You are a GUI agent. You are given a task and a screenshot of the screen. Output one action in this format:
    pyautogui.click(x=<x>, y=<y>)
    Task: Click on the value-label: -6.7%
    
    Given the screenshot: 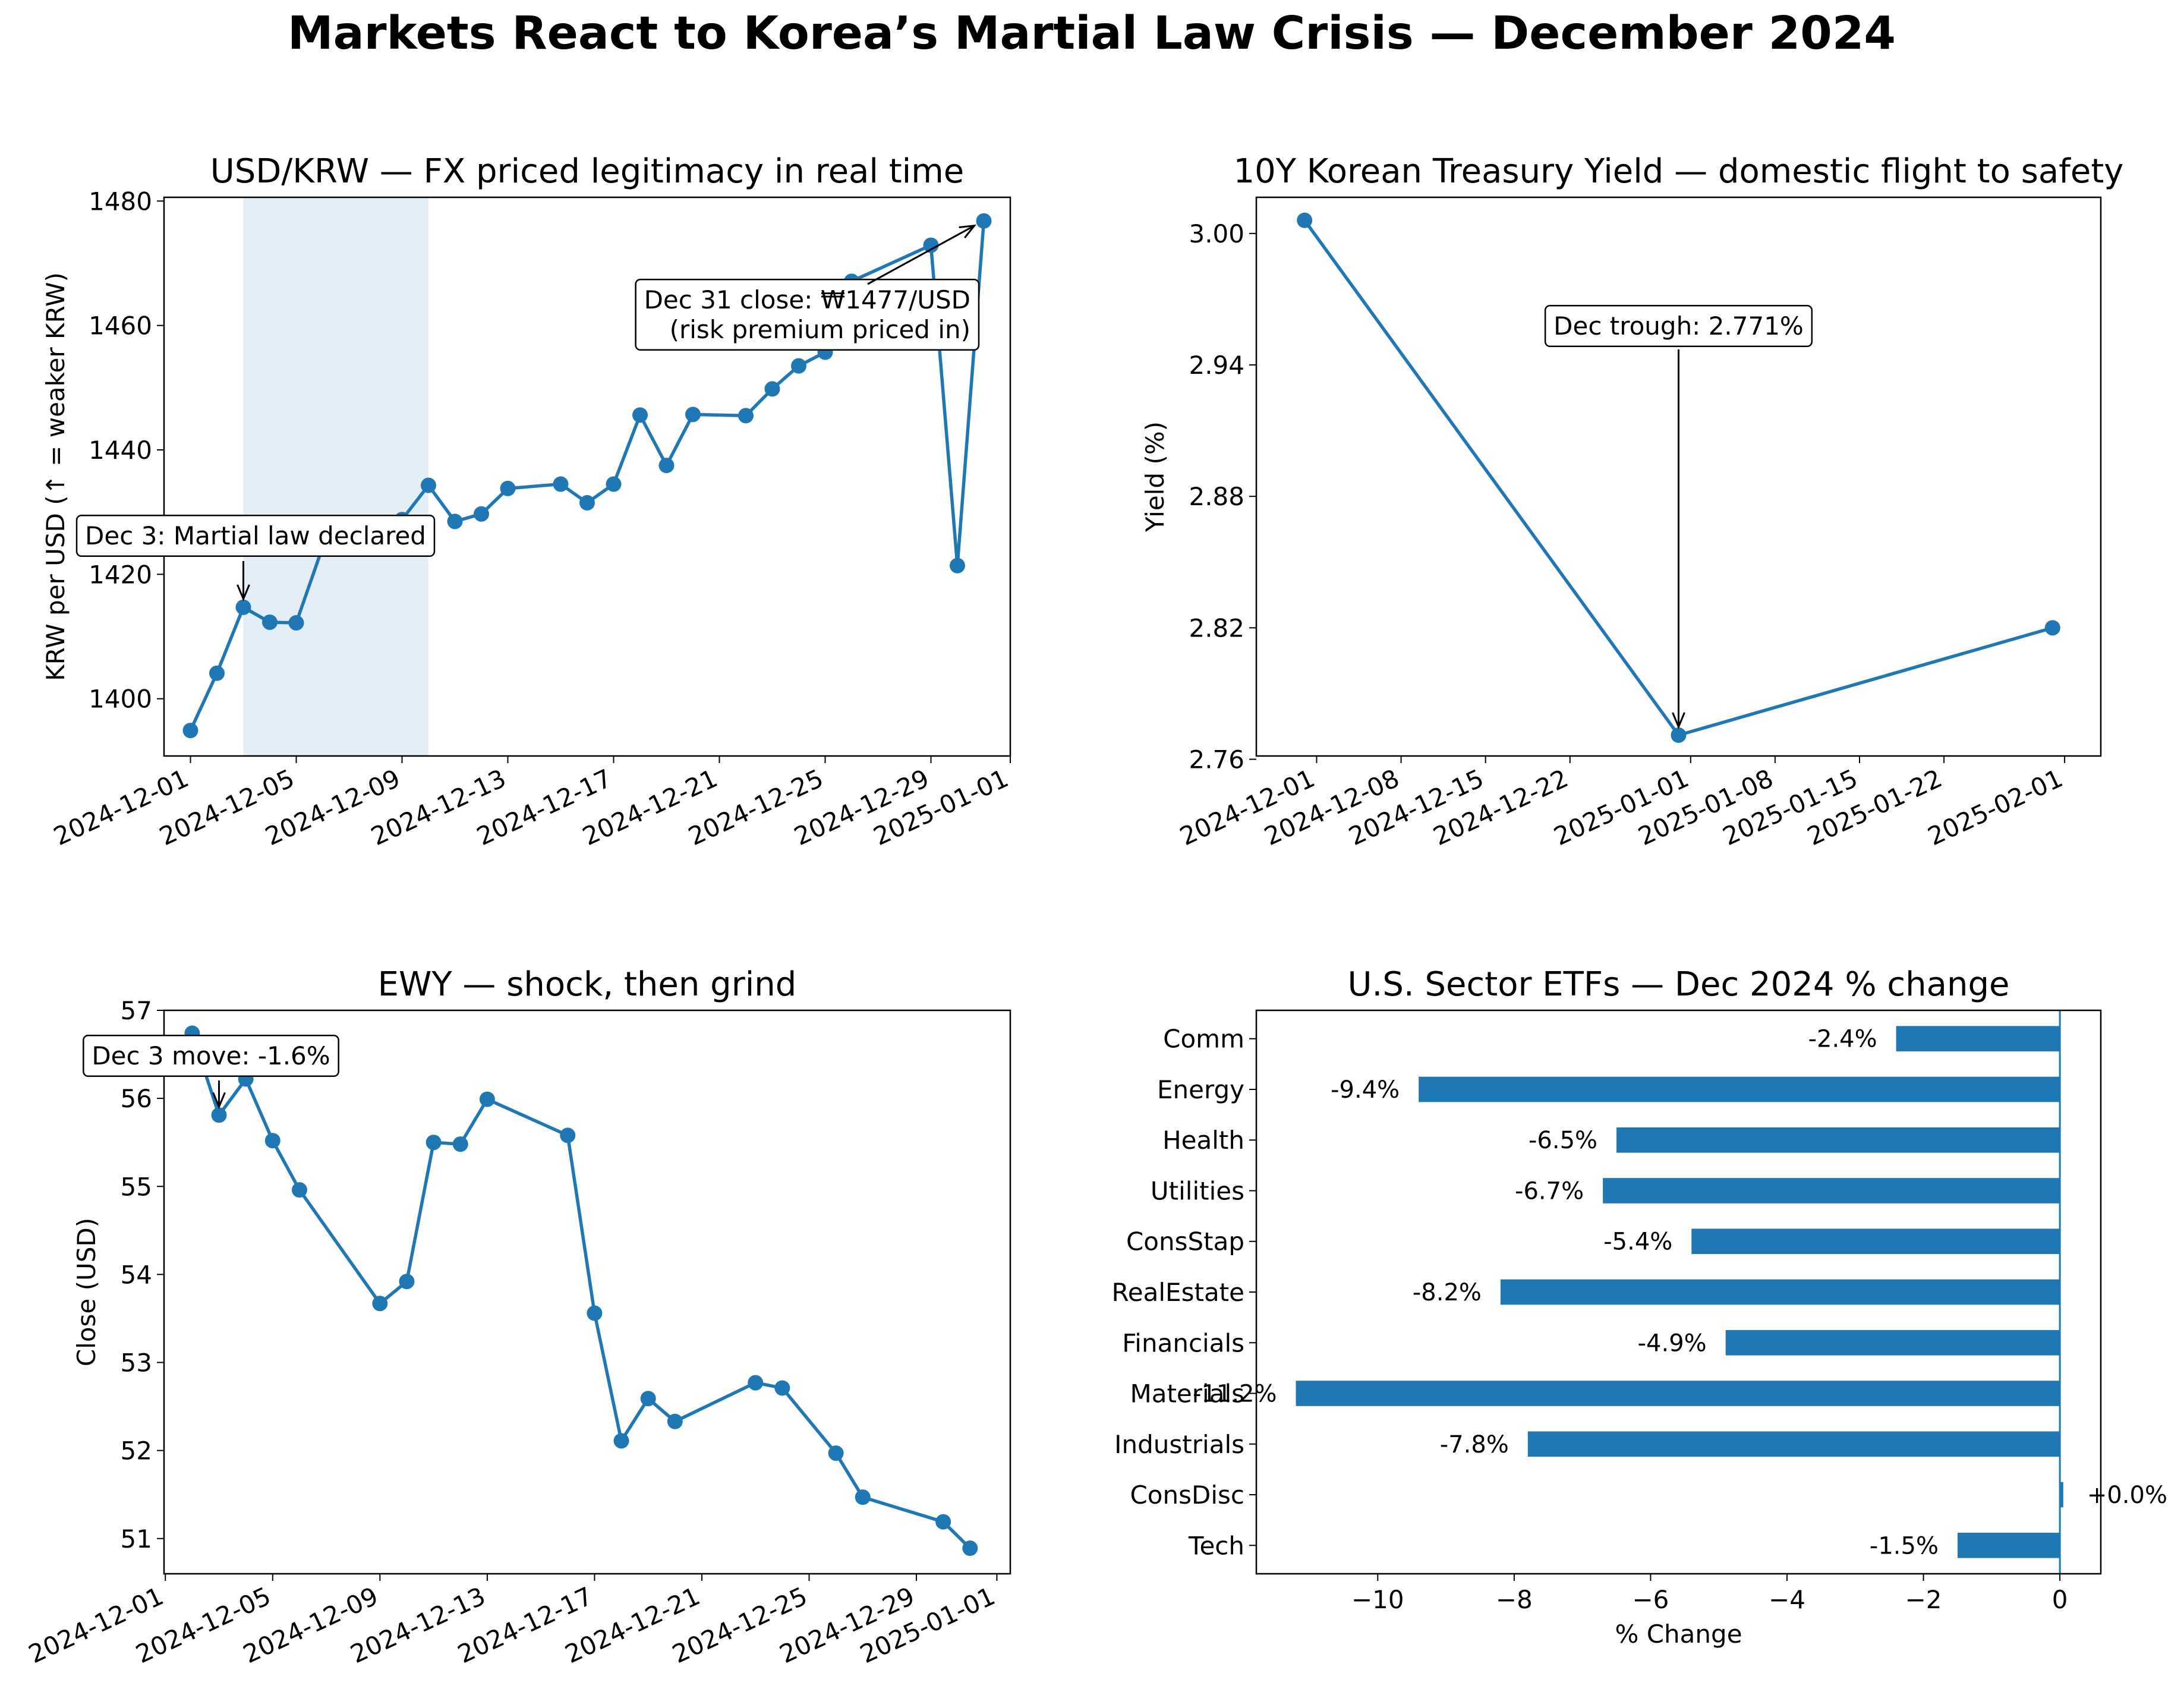 What is the action you would take?
    pyautogui.click(x=1550, y=1191)
    